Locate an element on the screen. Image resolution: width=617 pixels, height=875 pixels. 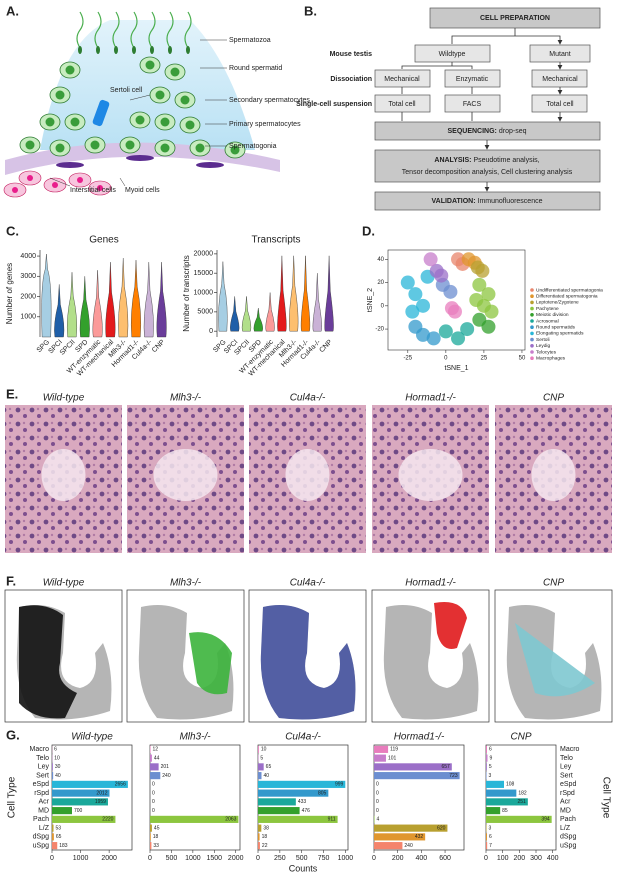
category-label: Pach is located at coordinates (568, 819).